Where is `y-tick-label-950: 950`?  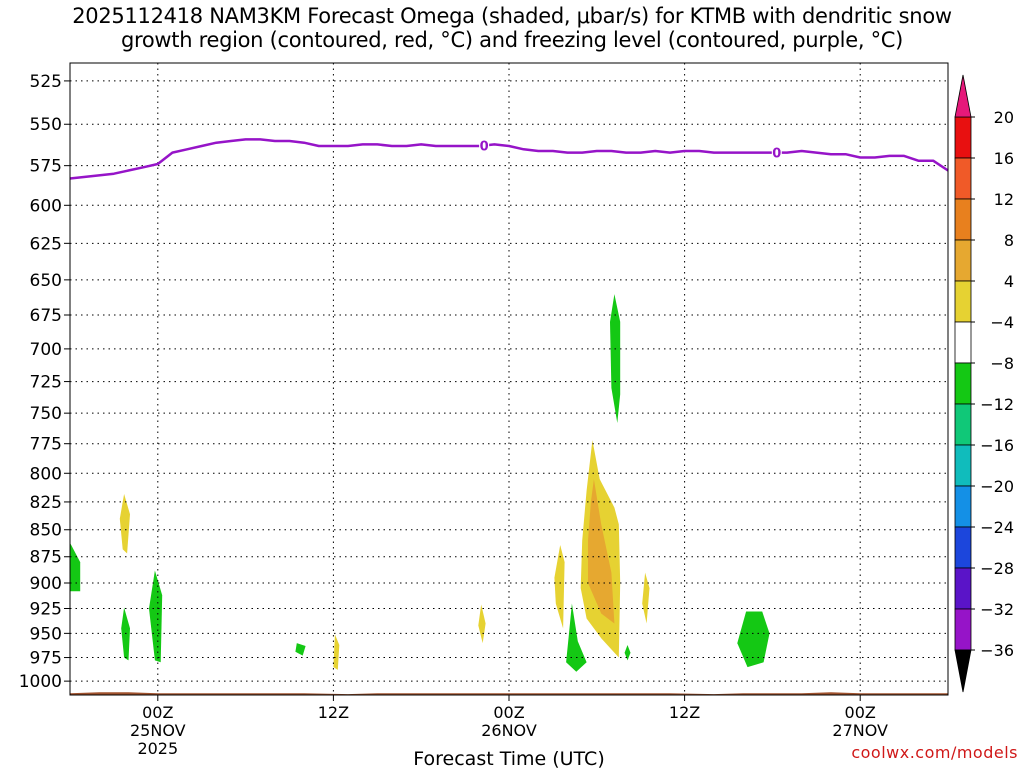 y-tick-label-950: 950 is located at coordinates (46, 634).